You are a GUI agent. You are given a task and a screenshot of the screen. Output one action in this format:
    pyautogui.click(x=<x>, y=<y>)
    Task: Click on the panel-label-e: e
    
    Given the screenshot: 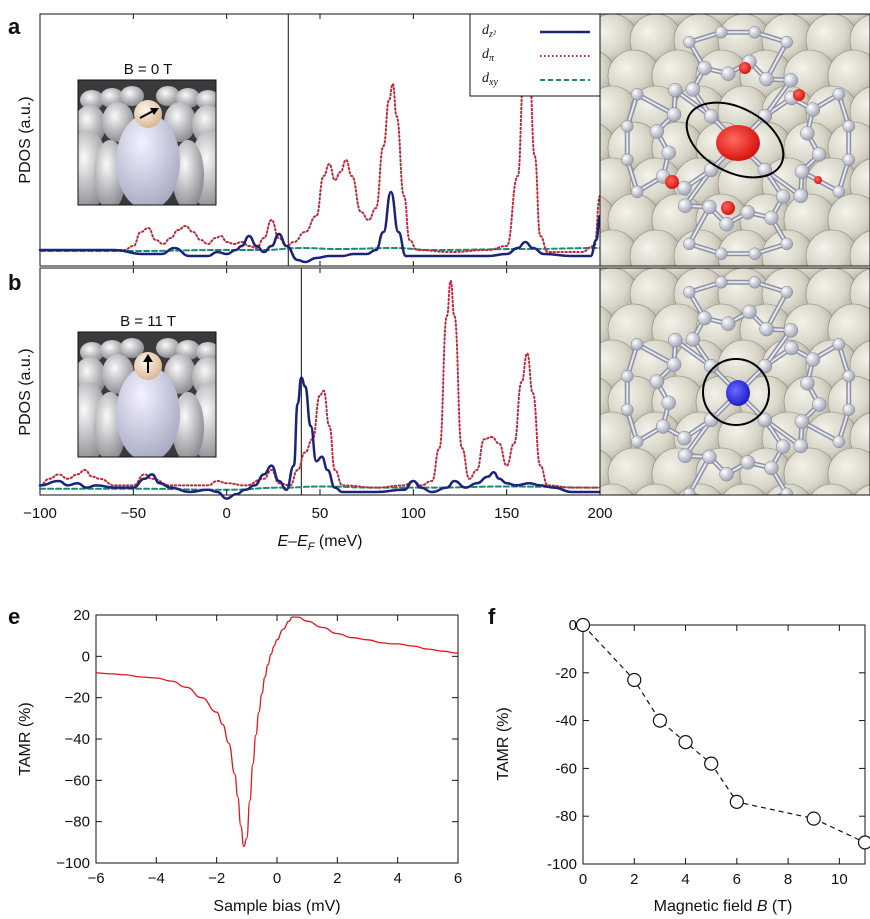 What is the action you would take?
    pyautogui.click(x=14, y=616)
    